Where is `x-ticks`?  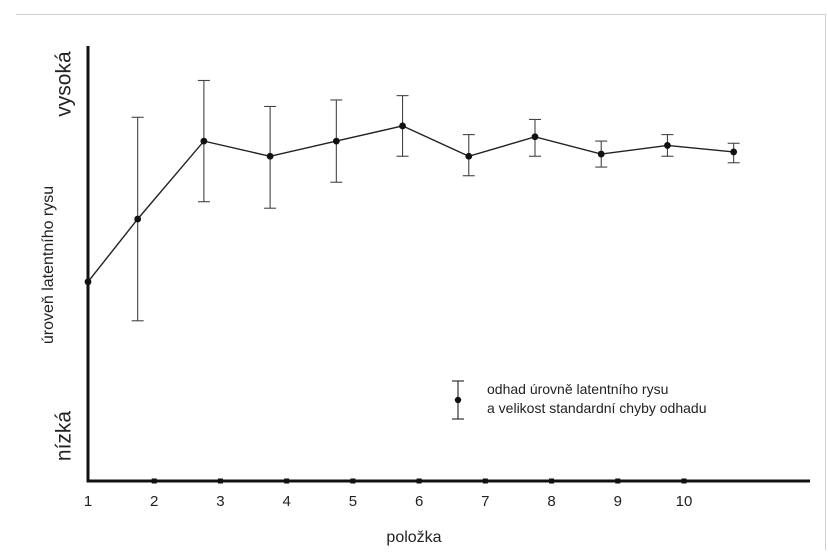
x-ticks is located at coordinates (419, 481).